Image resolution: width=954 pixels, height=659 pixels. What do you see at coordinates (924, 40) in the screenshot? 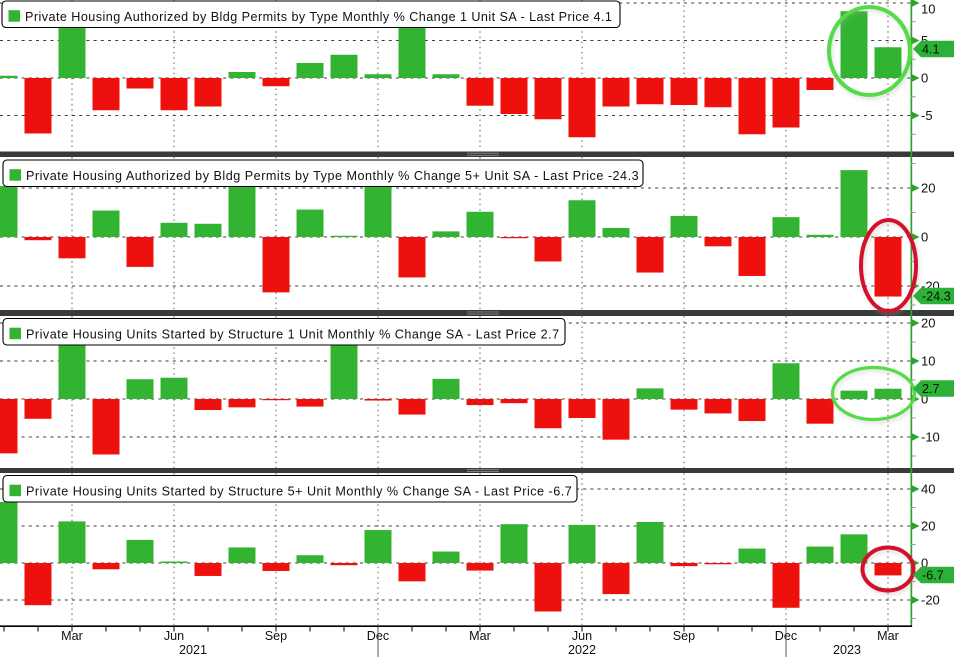
I see `svg-text: 5` at bounding box center [924, 40].